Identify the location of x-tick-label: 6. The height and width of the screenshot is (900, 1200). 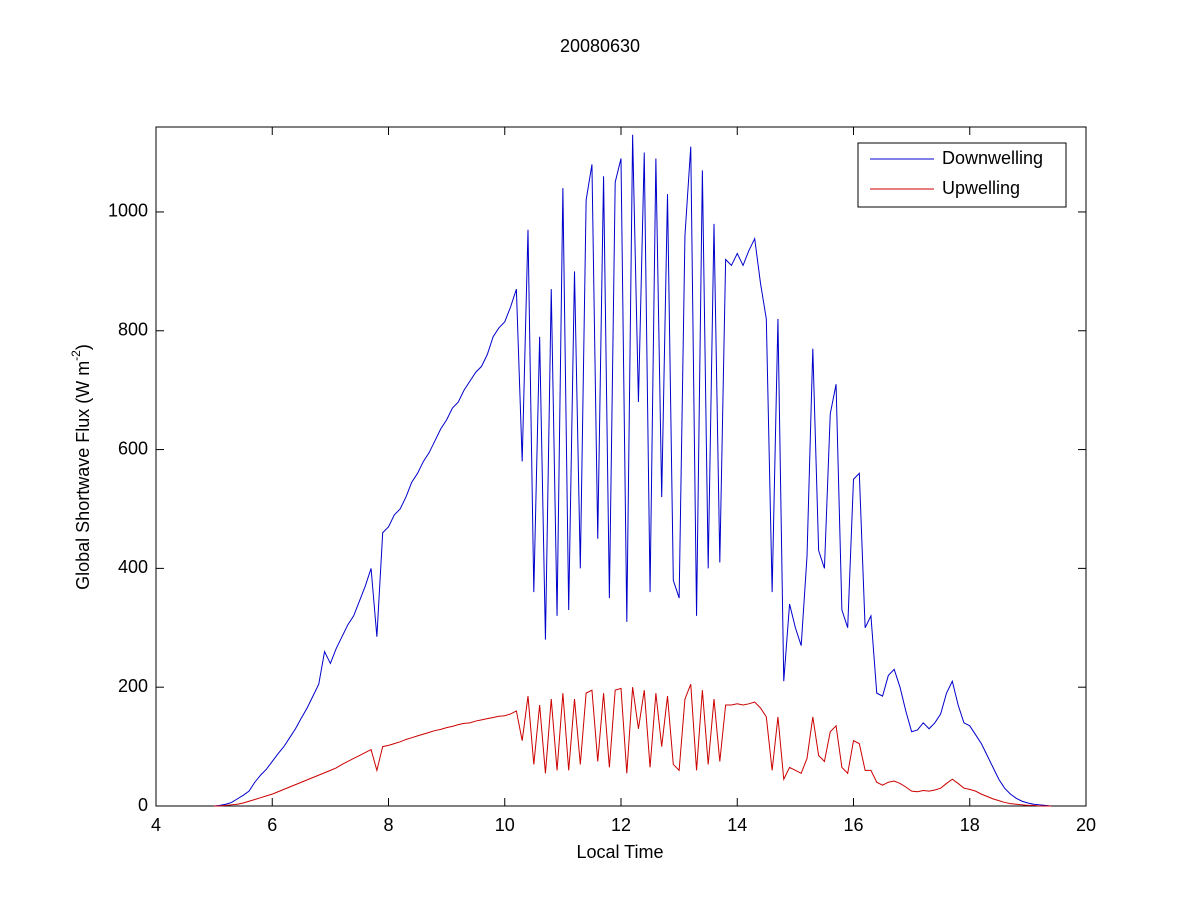
(272, 825).